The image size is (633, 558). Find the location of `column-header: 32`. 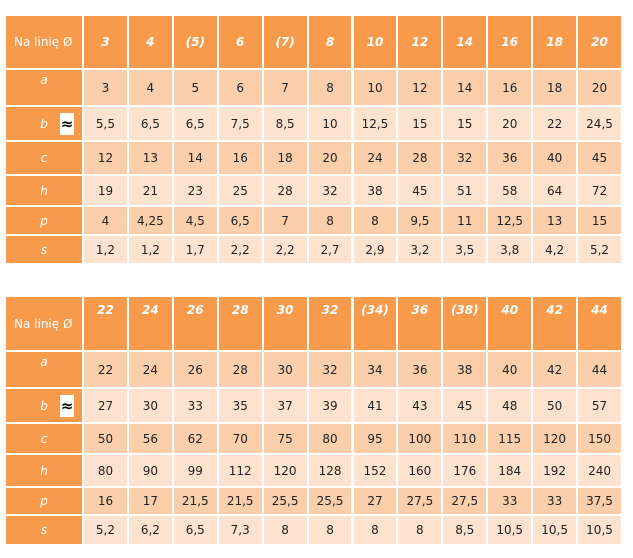

column-header: 32 is located at coordinates (330, 323).